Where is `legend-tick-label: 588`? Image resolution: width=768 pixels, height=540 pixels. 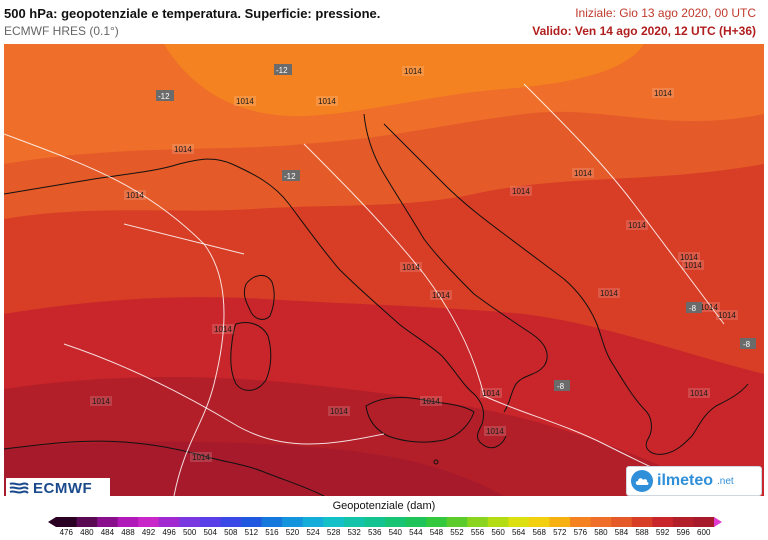 legend-tick-label: 588 is located at coordinates (642, 532).